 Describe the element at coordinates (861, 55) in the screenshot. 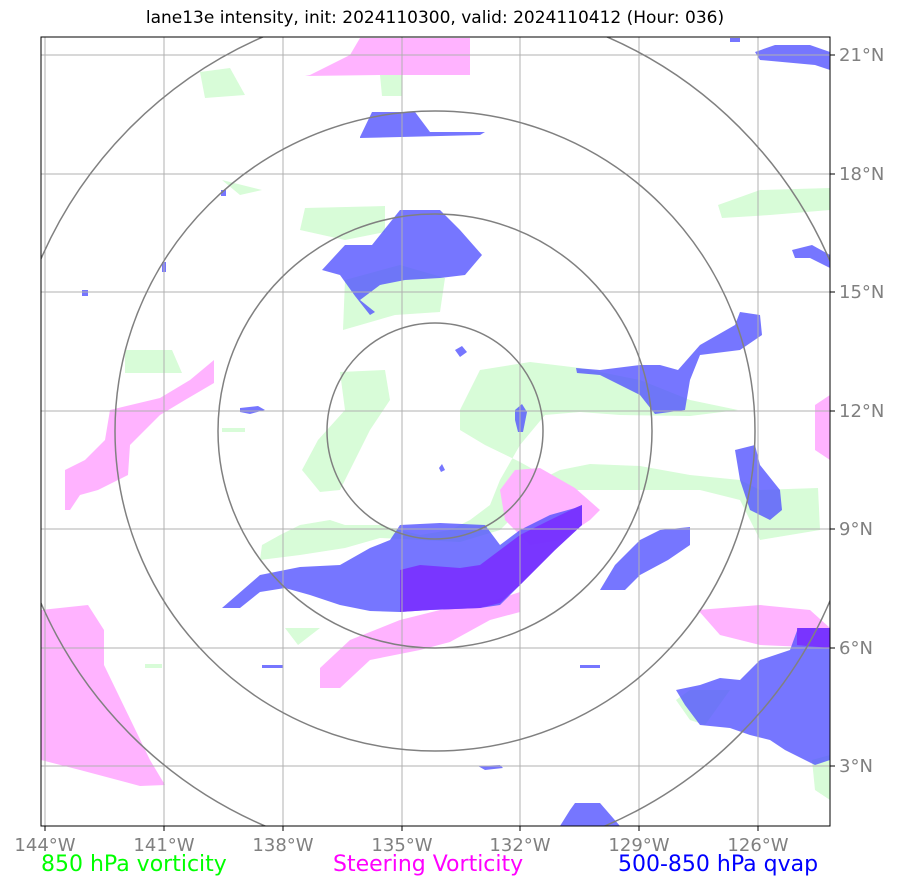

I see `lat-label: 21°N` at that location.